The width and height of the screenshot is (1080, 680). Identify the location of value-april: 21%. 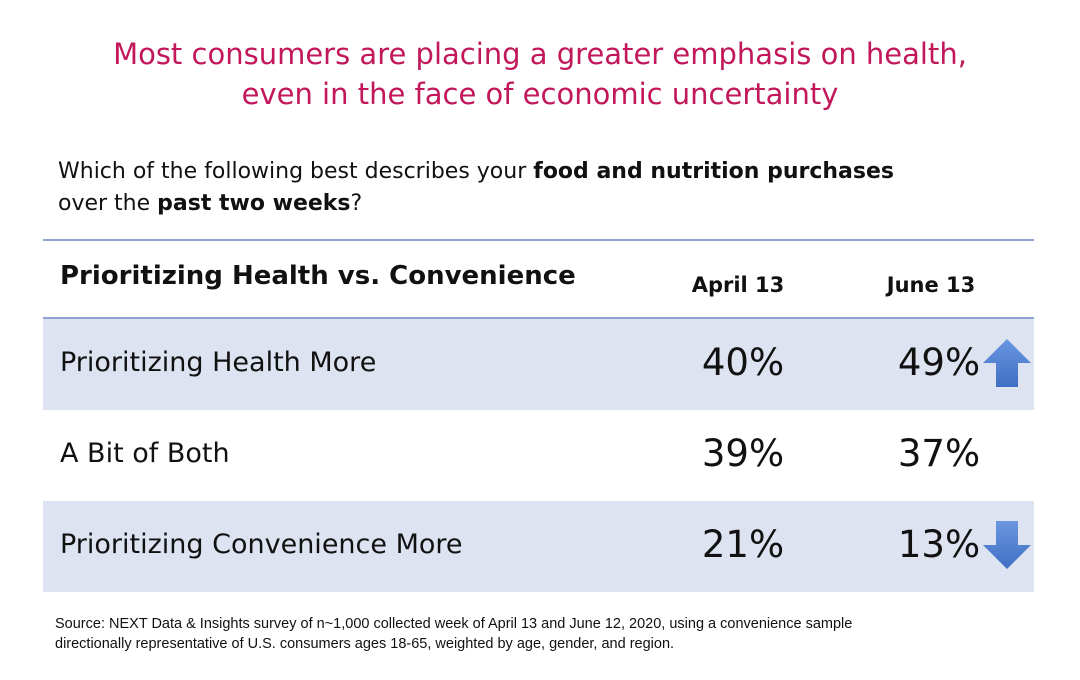
(743, 544).